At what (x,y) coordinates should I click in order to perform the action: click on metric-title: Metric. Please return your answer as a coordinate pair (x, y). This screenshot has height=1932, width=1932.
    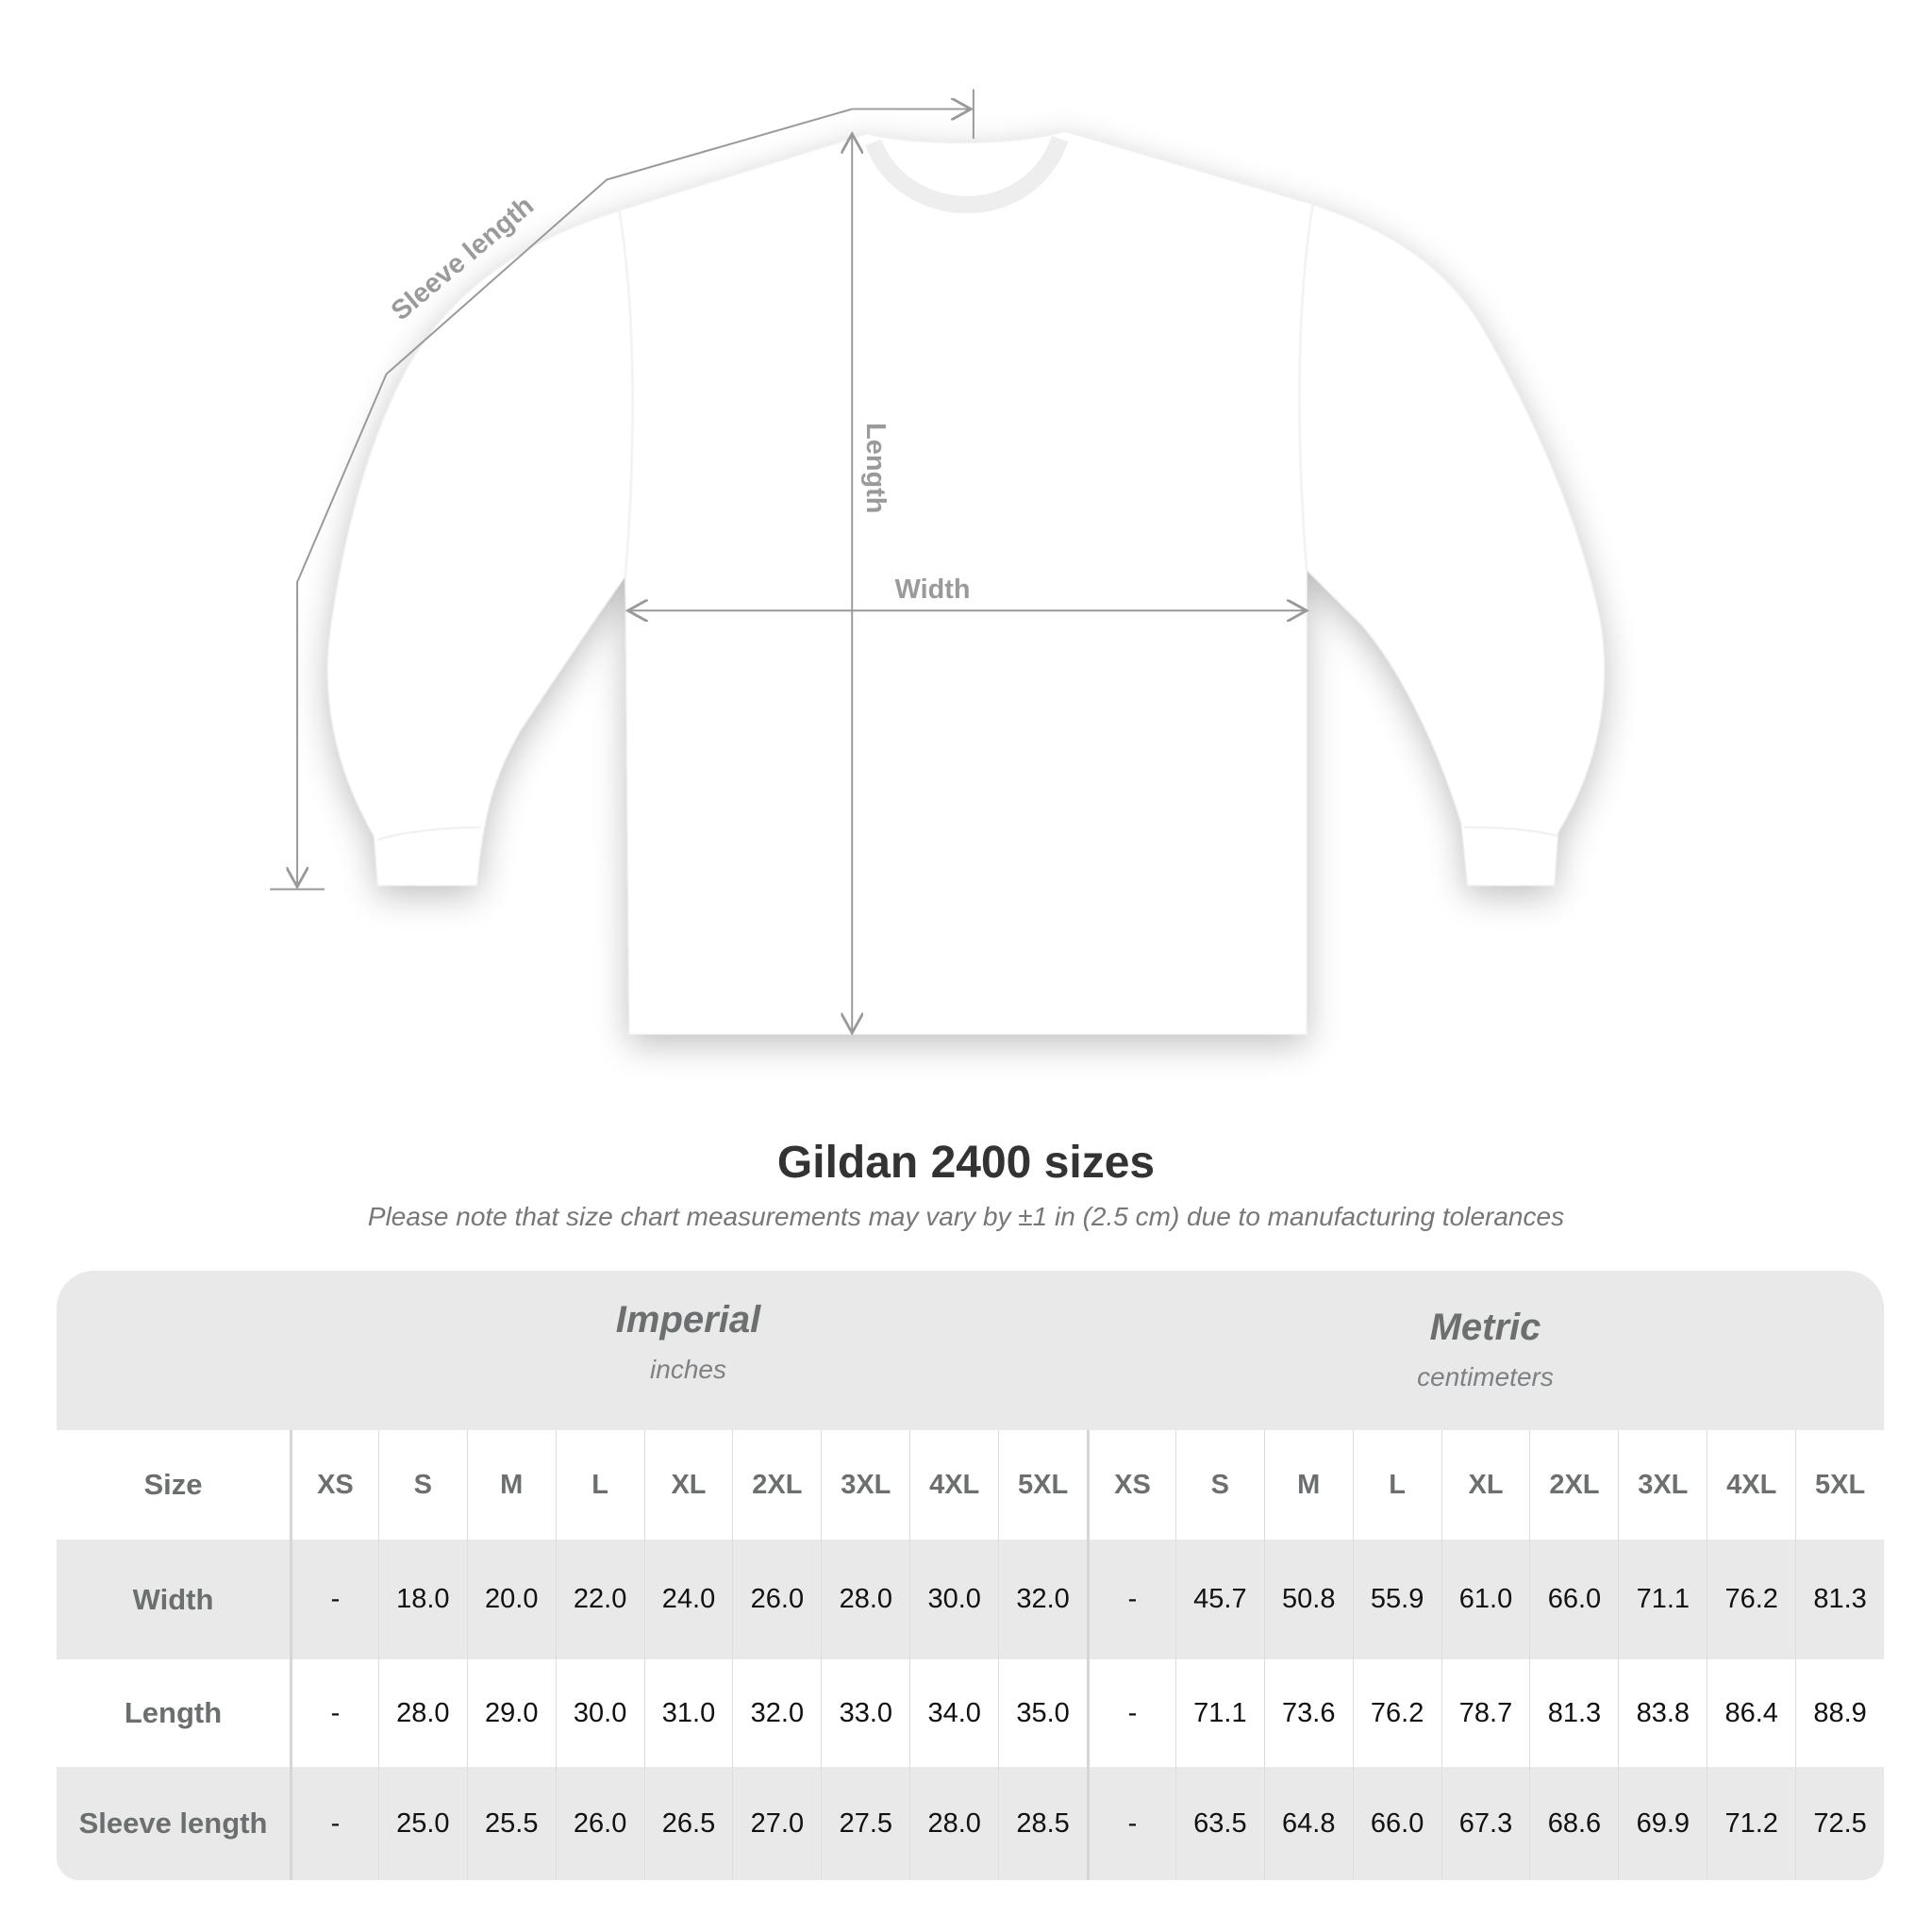
    Looking at the image, I should click on (1485, 1327).